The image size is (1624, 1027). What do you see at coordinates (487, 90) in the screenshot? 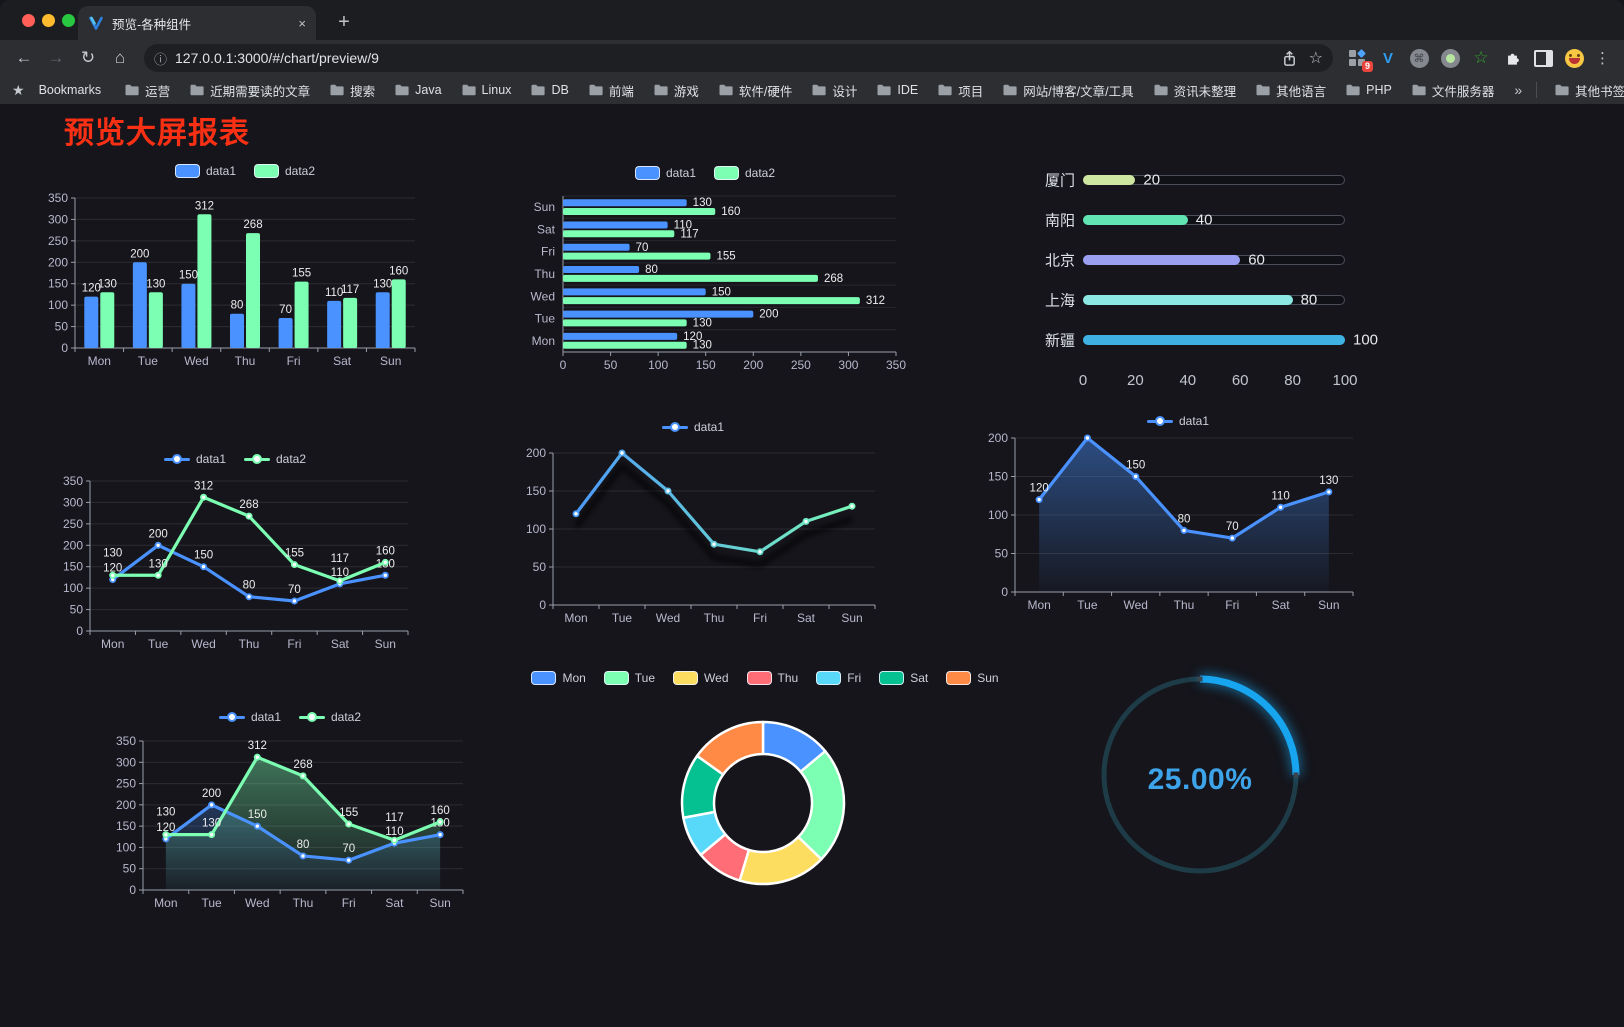
I see `bookmark-folder: Linux` at bounding box center [487, 90].